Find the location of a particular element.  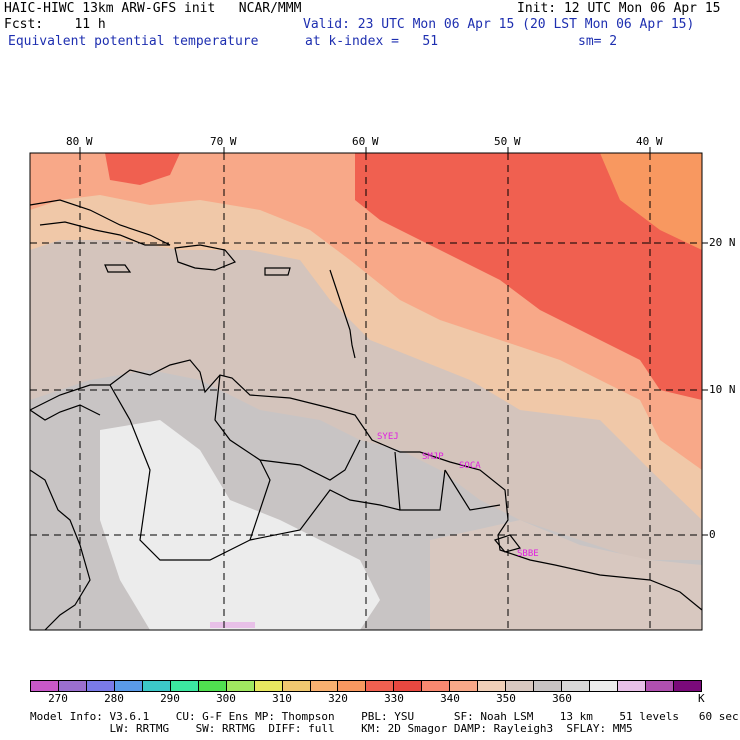

colorbar-tick-label: 290 is located at coordinates (170, 698).